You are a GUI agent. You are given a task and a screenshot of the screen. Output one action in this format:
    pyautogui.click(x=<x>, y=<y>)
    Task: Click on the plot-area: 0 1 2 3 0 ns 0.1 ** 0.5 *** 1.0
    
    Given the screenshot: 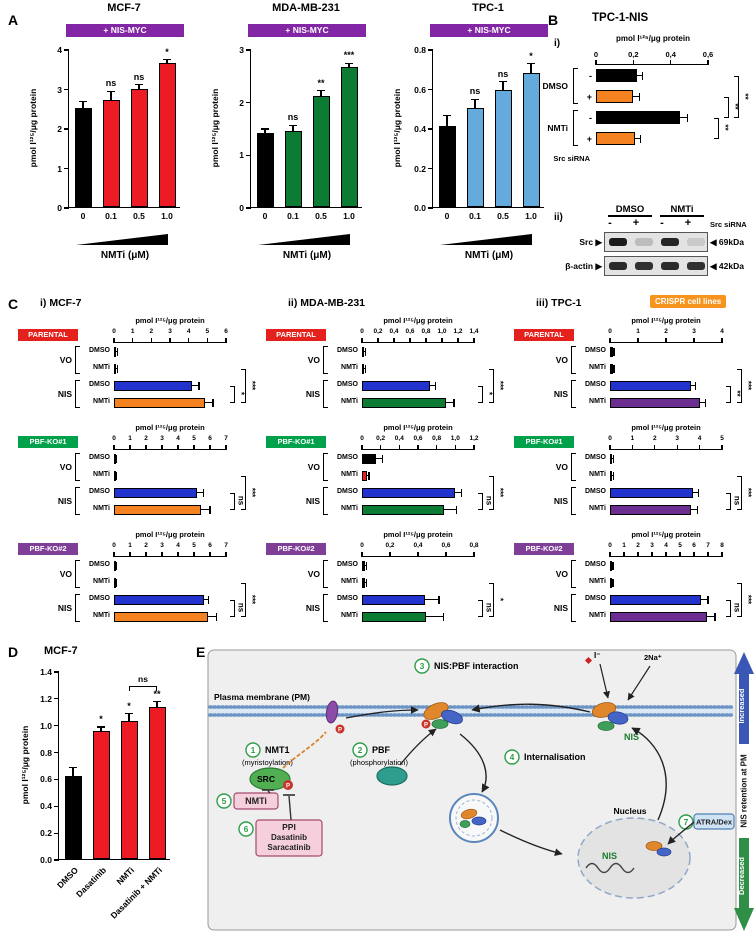 What is the action you would take?
    pyautogui.click(x=300, y=133)
    